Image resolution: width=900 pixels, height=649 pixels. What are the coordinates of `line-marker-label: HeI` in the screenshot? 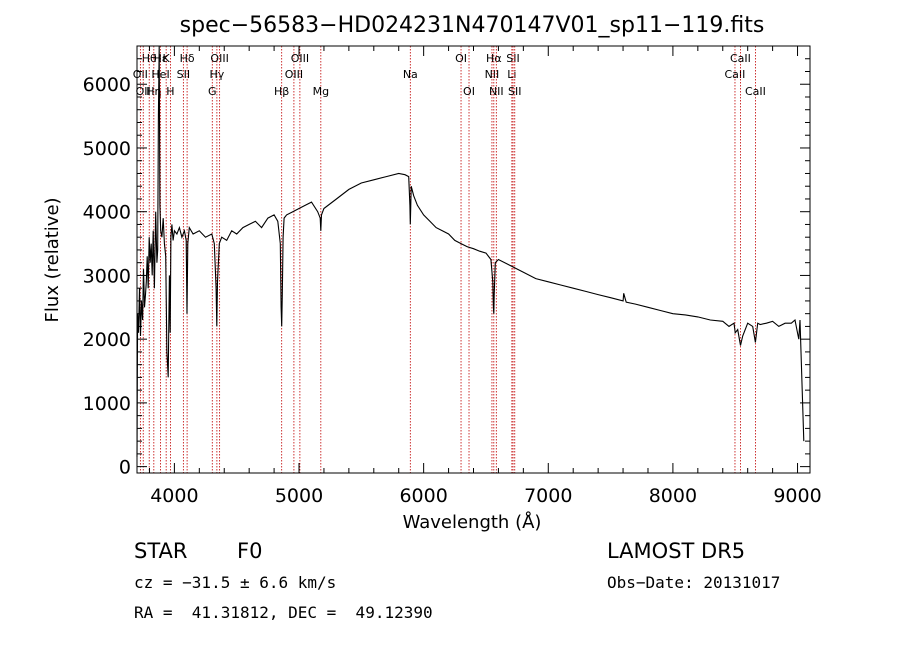 It's located at (160, 74).